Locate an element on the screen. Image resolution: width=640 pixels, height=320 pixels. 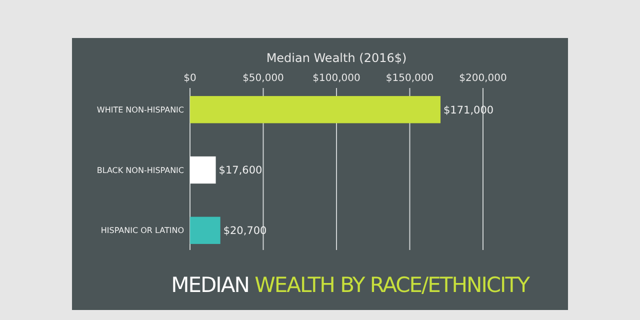
x-axis-title: Median Wealth (2016$) is located at coordinates (336, 58).